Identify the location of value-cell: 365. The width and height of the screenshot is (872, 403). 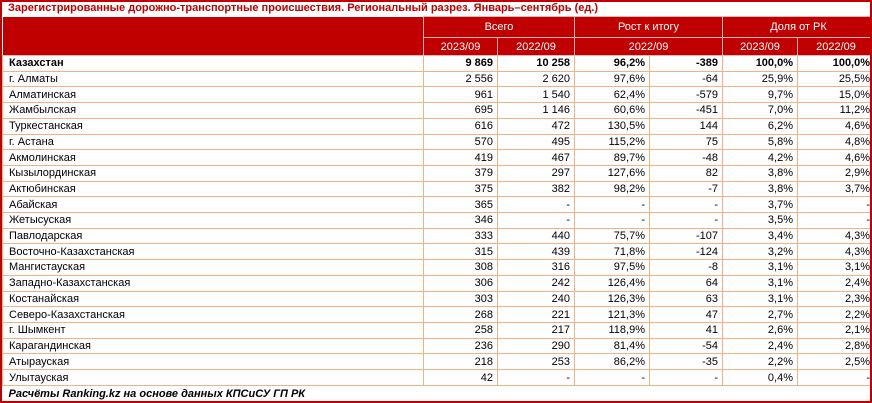
(460, 205).